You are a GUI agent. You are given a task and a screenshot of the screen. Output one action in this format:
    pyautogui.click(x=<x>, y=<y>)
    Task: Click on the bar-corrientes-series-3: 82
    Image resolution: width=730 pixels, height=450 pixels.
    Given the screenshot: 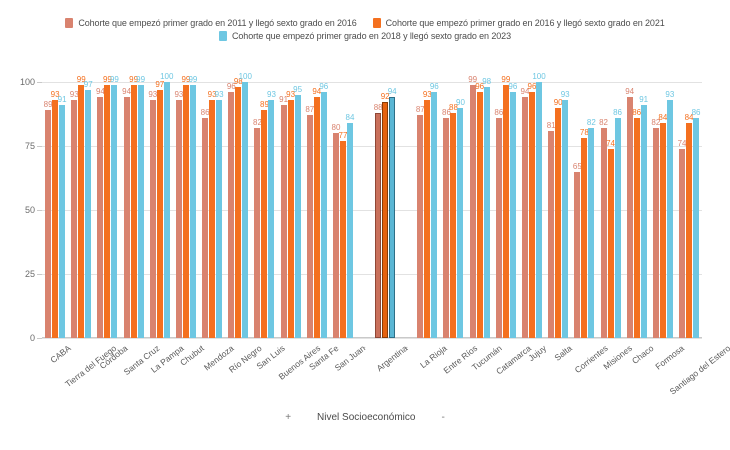 What is the action you would take?
    pyautogui.click(x=591, y=228)
    